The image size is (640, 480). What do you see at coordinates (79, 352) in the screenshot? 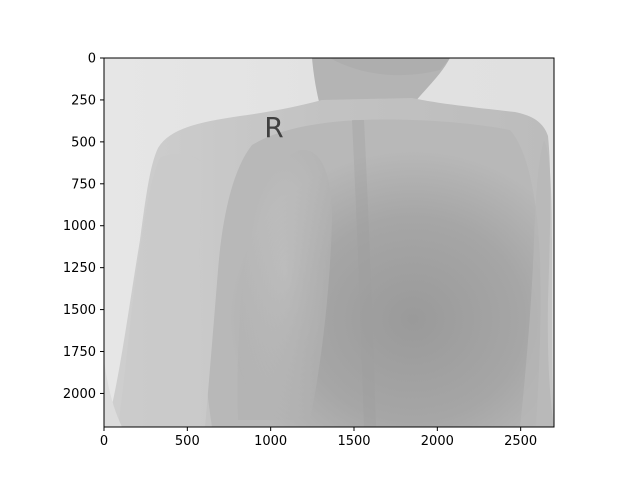
I see `y-tick-label: 1750` at bounding box center [79, 352].